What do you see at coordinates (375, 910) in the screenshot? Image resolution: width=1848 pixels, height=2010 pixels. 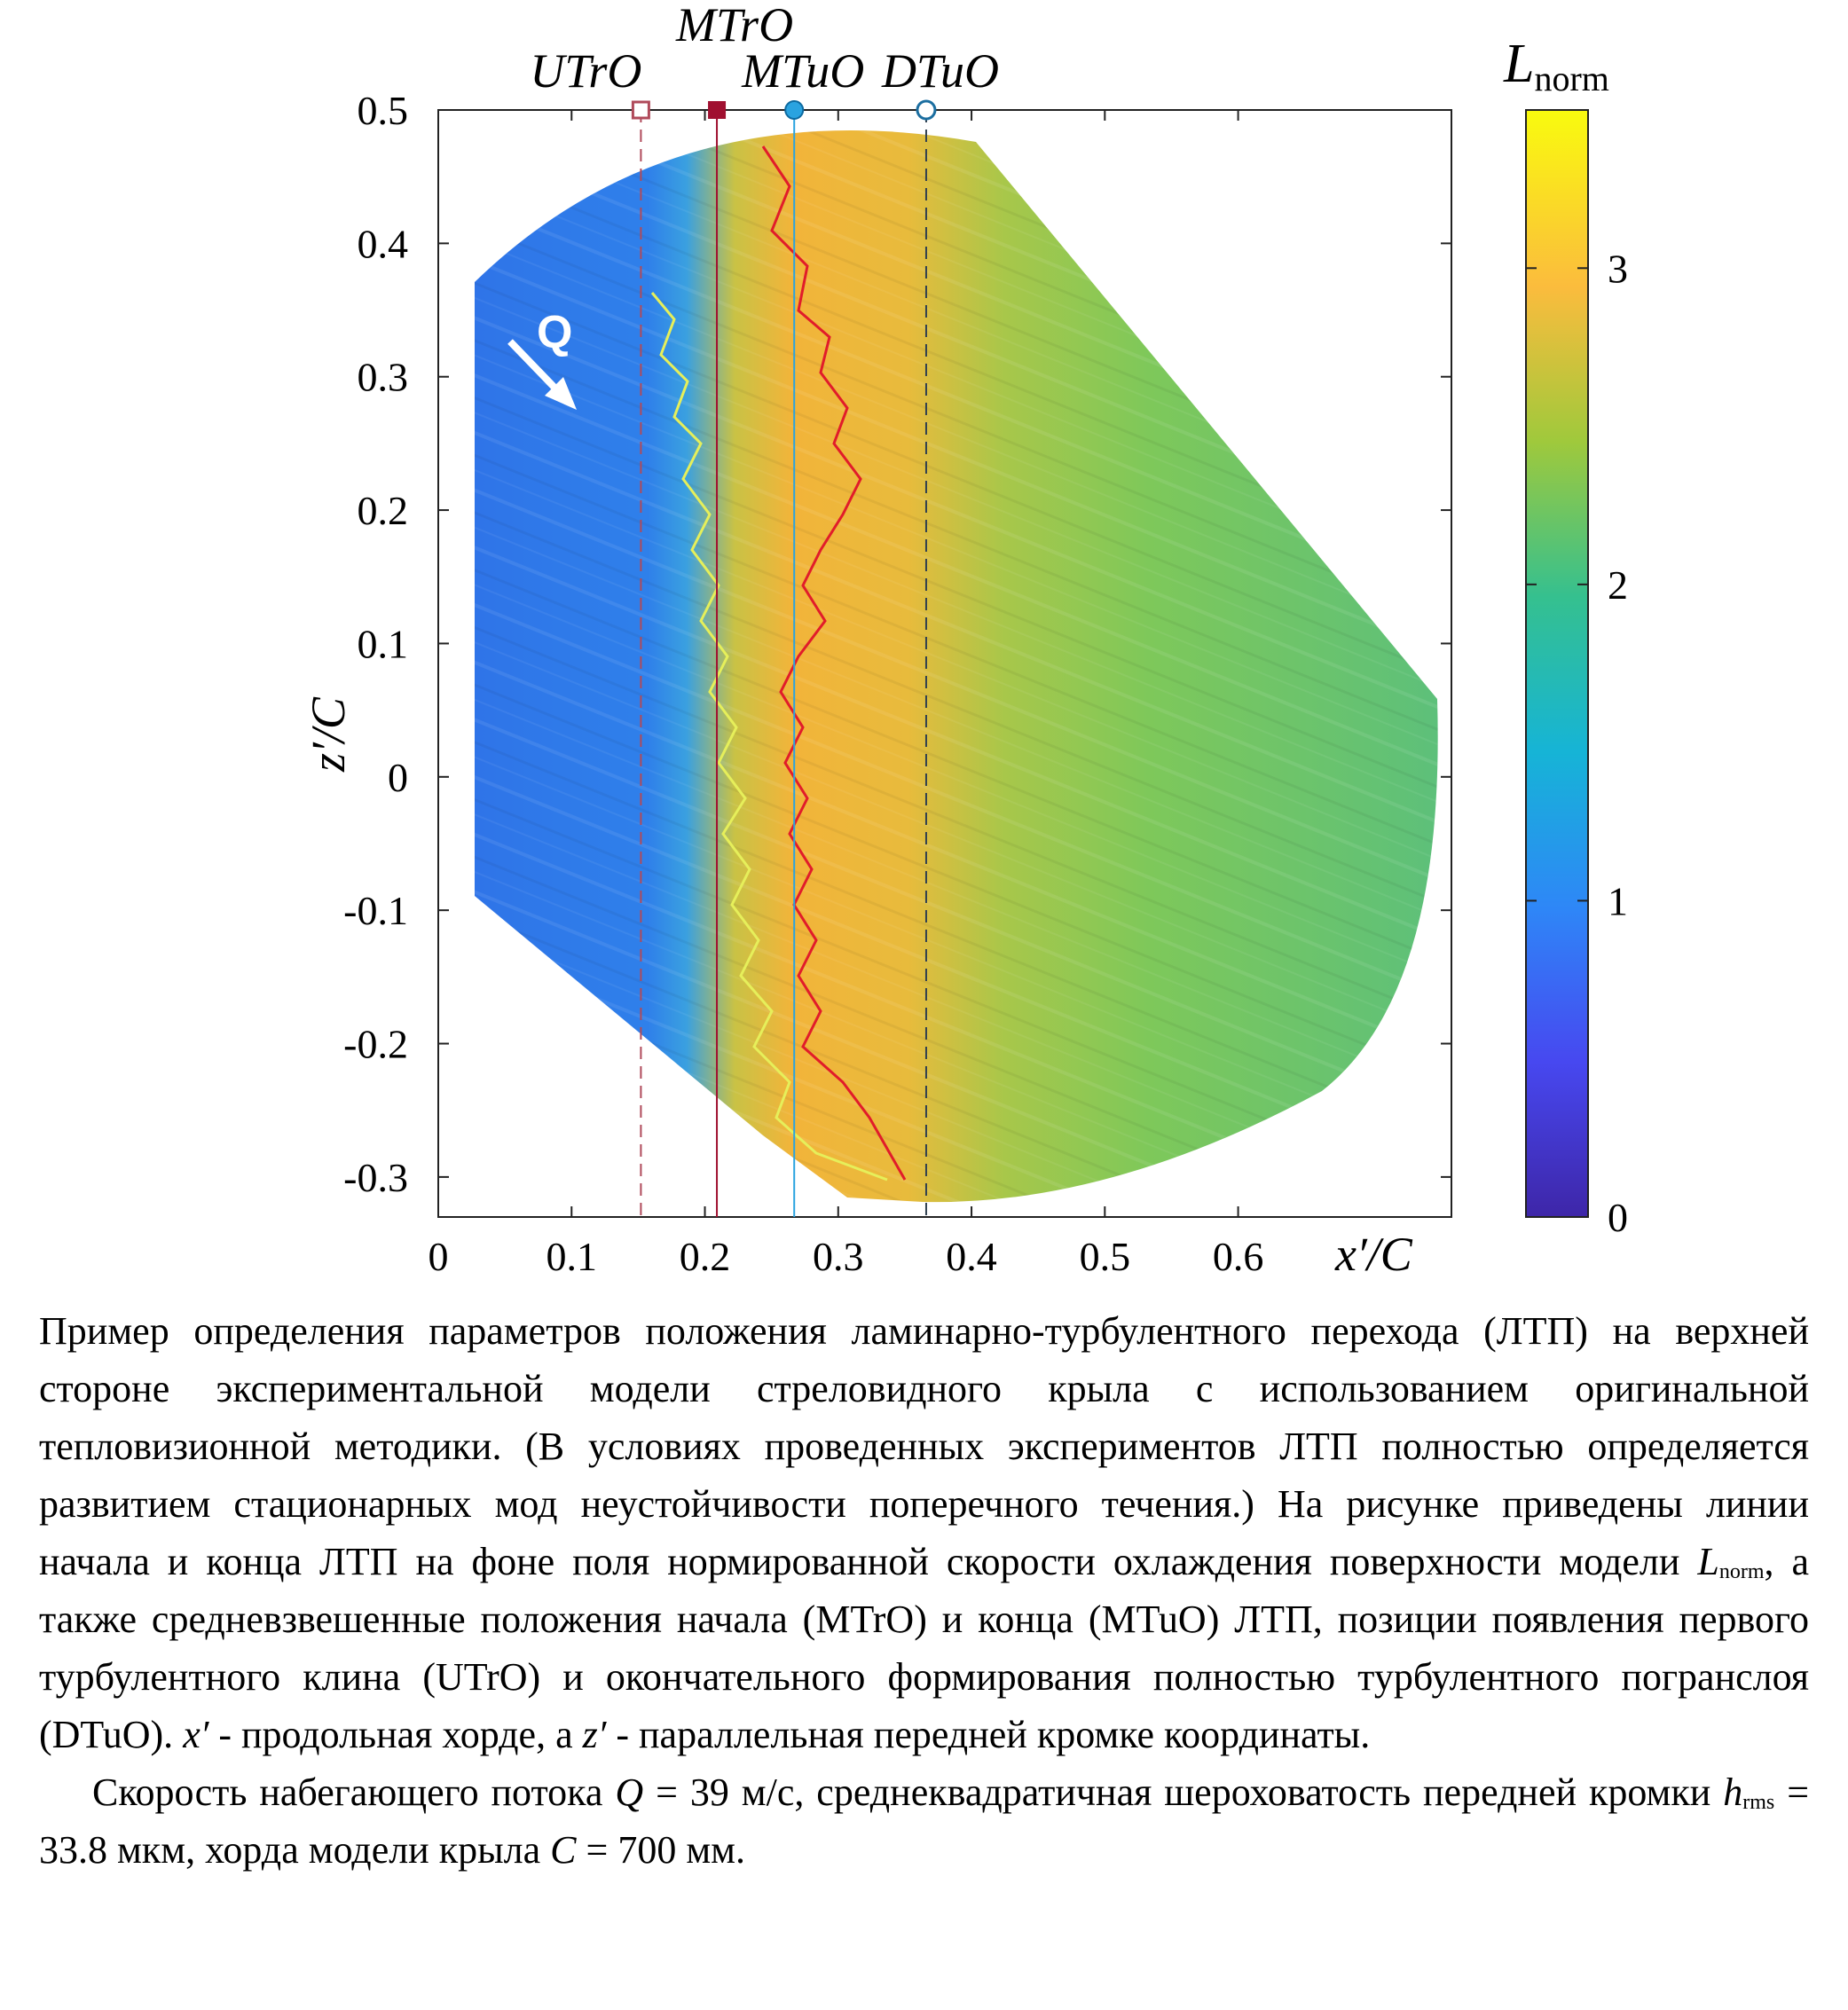 I see `y-tick-label: -0.1` at bounding box center [375, 910].